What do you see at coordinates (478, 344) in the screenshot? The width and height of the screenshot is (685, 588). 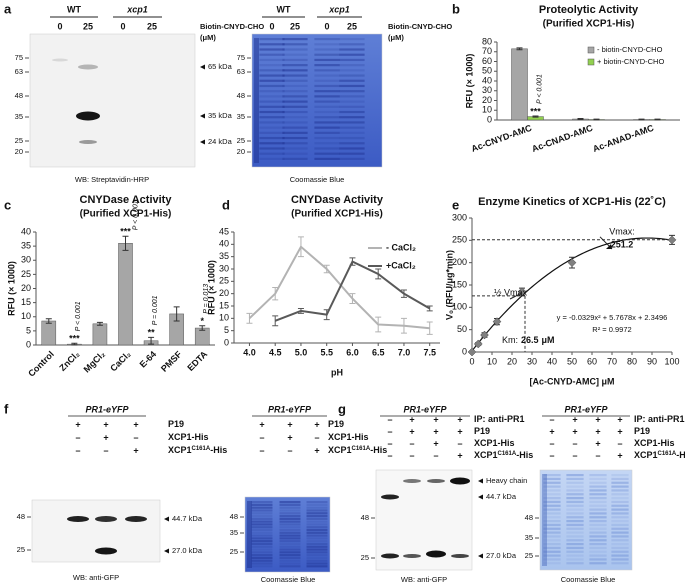 I see `data-point` at bounding box center [478, 344].